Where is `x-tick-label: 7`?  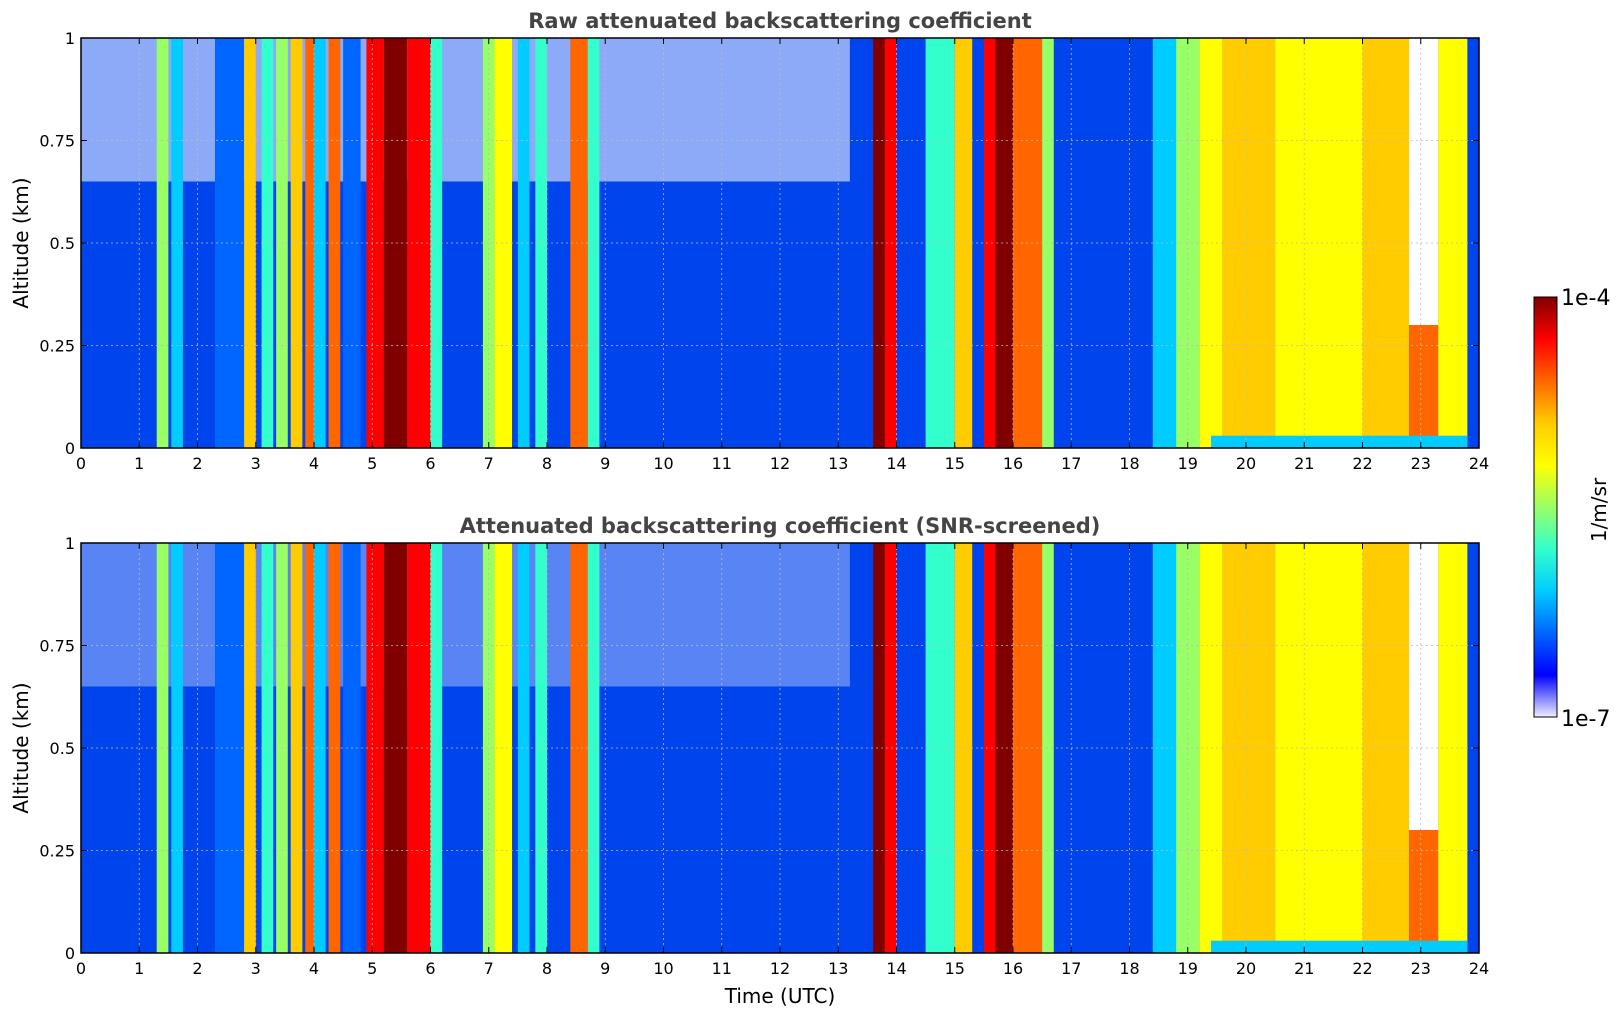 x-tick-label: 7 is located at coordinates (489, 463).